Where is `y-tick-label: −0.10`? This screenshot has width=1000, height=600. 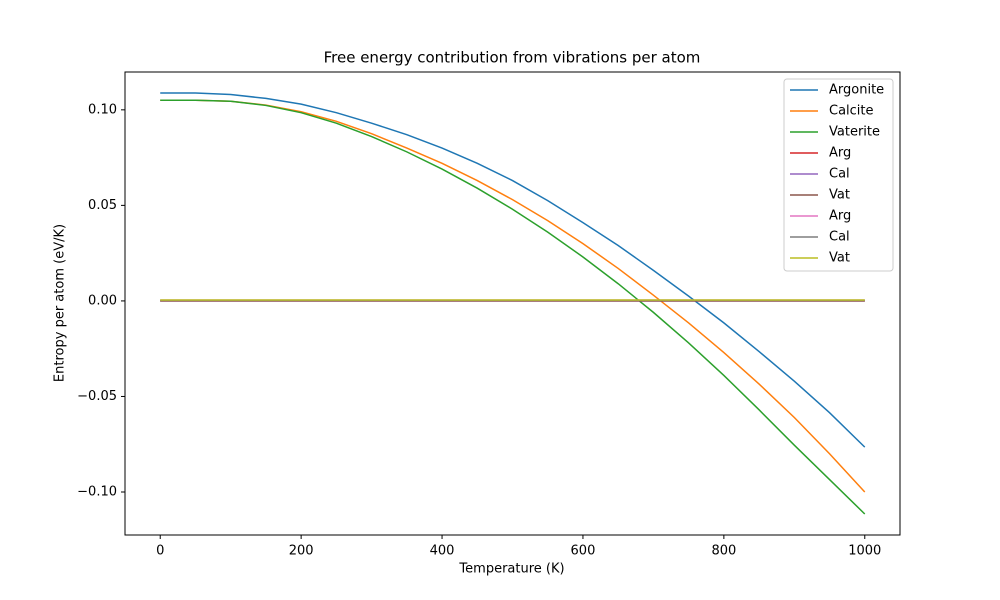
y-tick-label: −0.10 is located at coordinates (97, 492).